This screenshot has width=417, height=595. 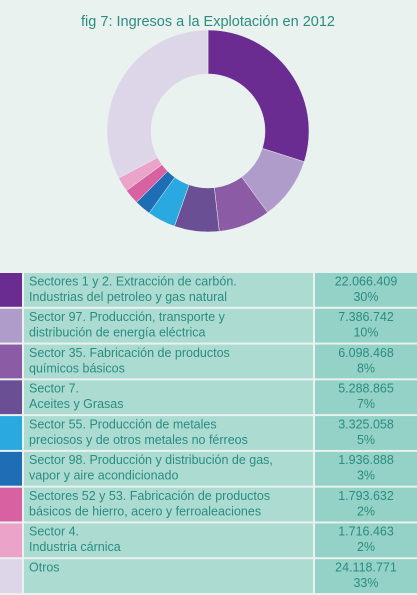 What do you see at coordinates (366, 368) in the screenshot?
I see `percent-label: 8%` at bounding box center [366, 368].